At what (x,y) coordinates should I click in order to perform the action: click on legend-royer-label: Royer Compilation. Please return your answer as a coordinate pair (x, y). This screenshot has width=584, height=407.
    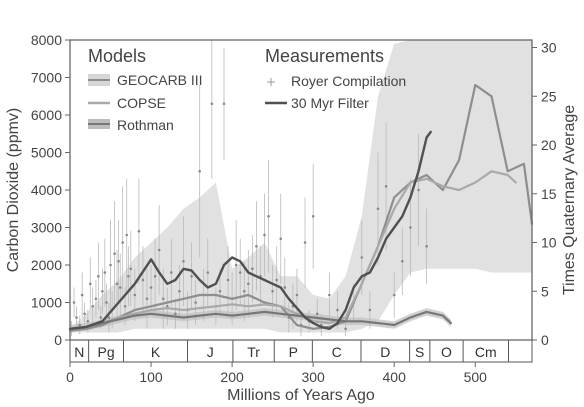
    Looking at the image, I should click on (348, 81).